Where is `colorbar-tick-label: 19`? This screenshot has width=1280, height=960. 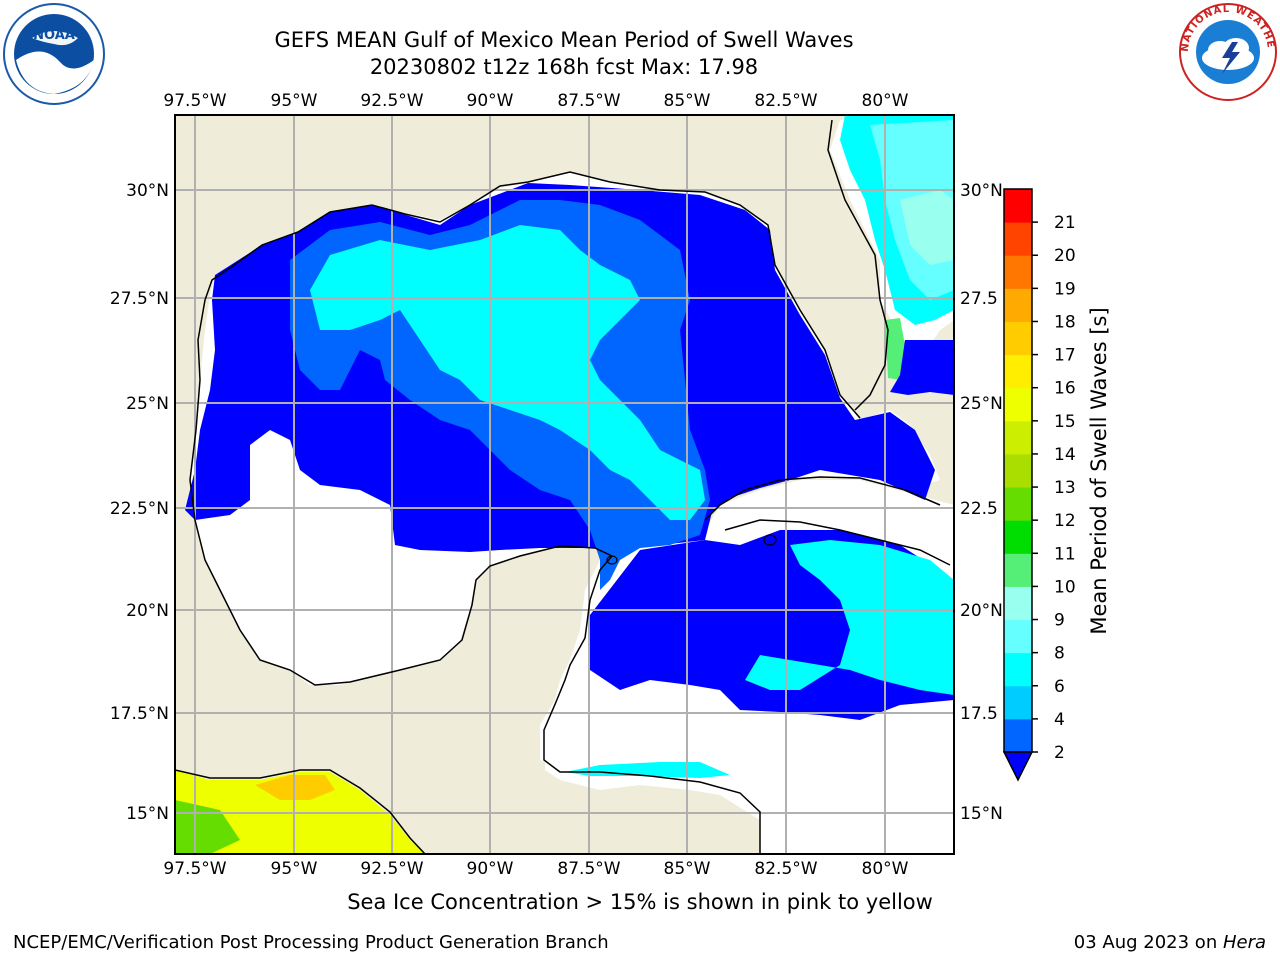 colorbar-tick-label: 19 is located at coordinates (1065, 289).